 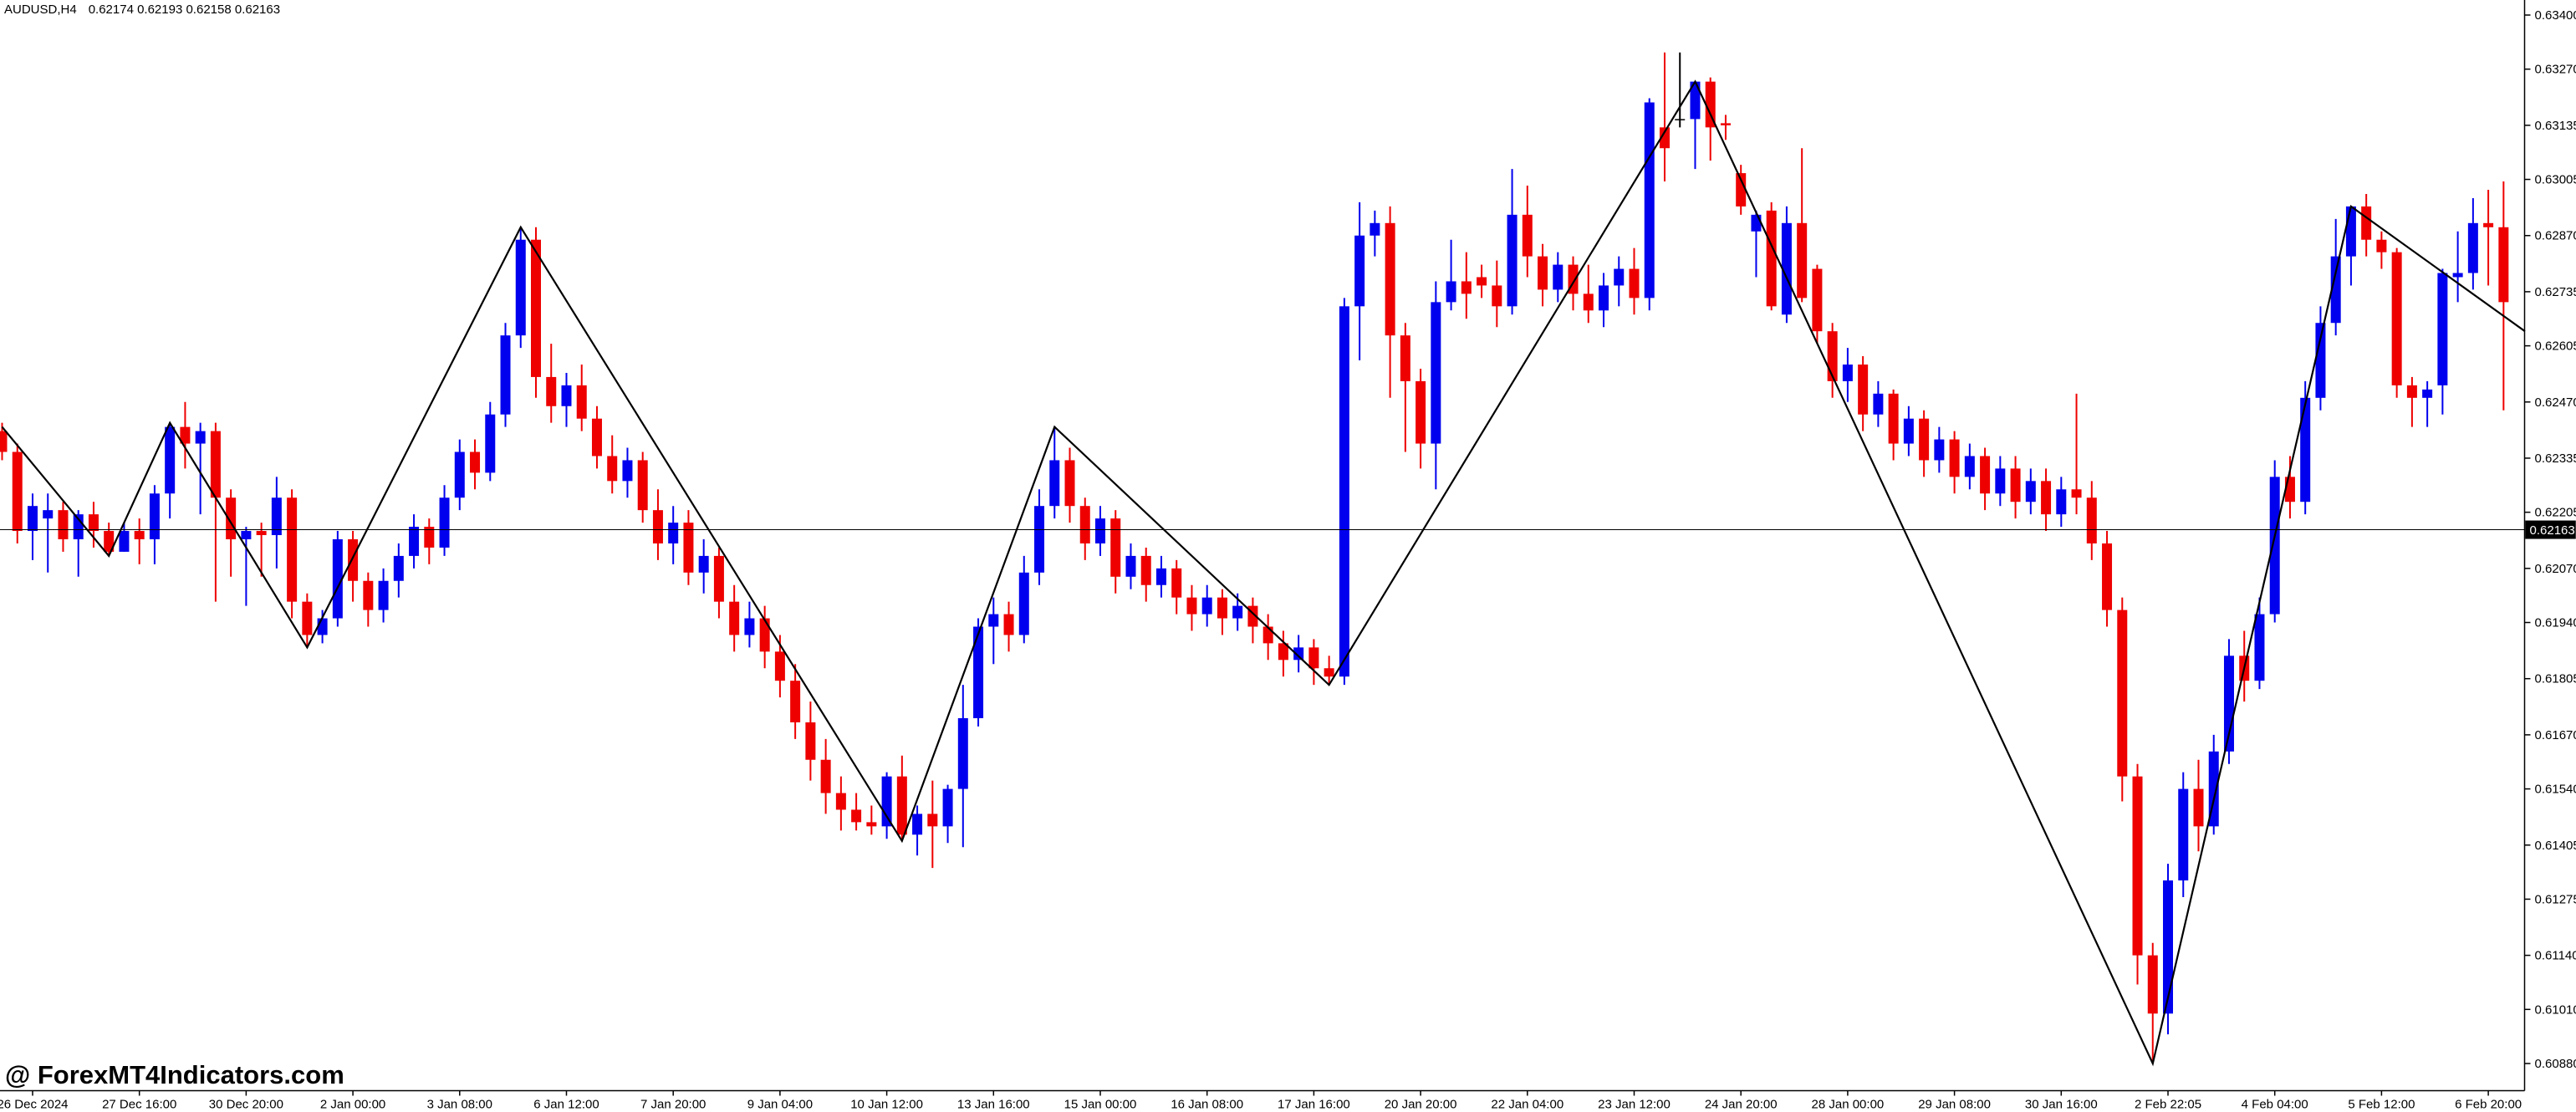 I want to click on price-tick-label: 0.63270, so click(x=2556, y=70).